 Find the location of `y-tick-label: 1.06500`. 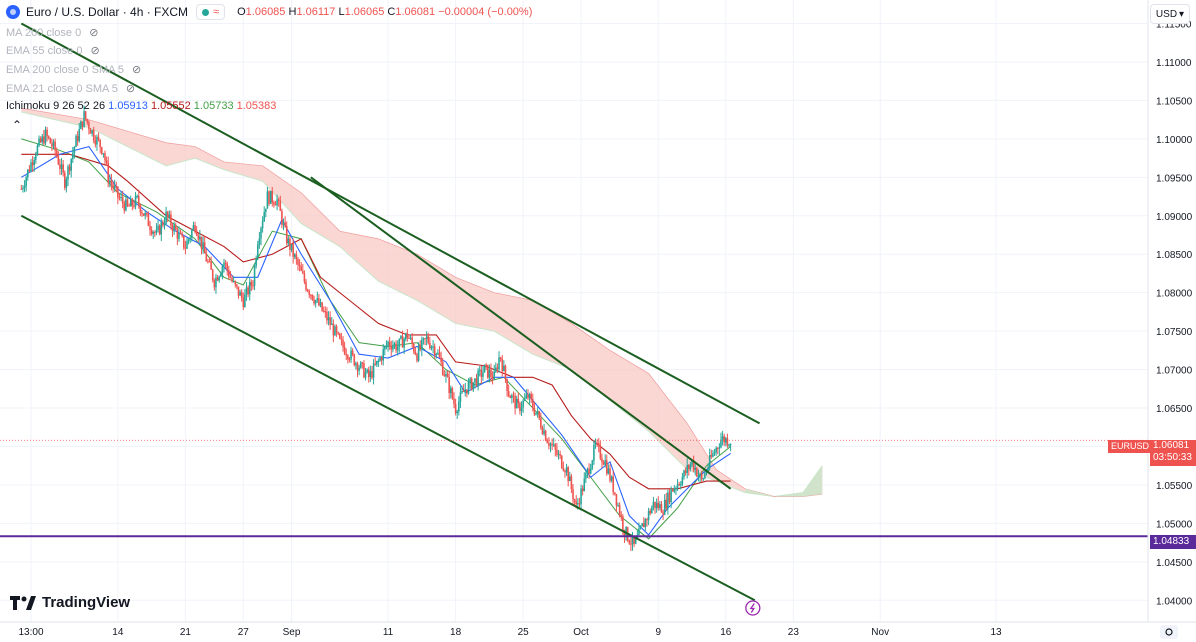

y-tick-label: 1.06500 is located at coordinates (1174, 409).